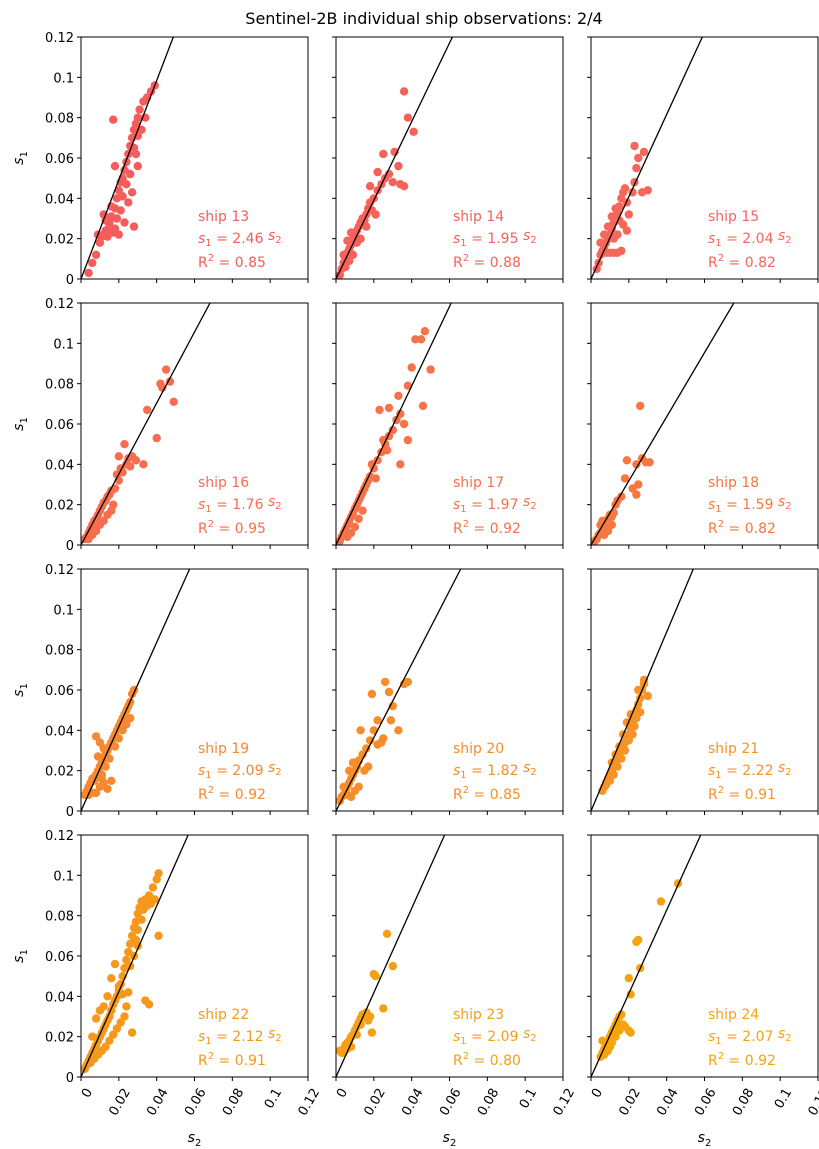 Image resolution: width=819 pixels, height=1149 pixels. Describe the element at coordinates (240, 504) in the screenshot. I see `fit-equation: s1 = 1.76 s2` at that location.